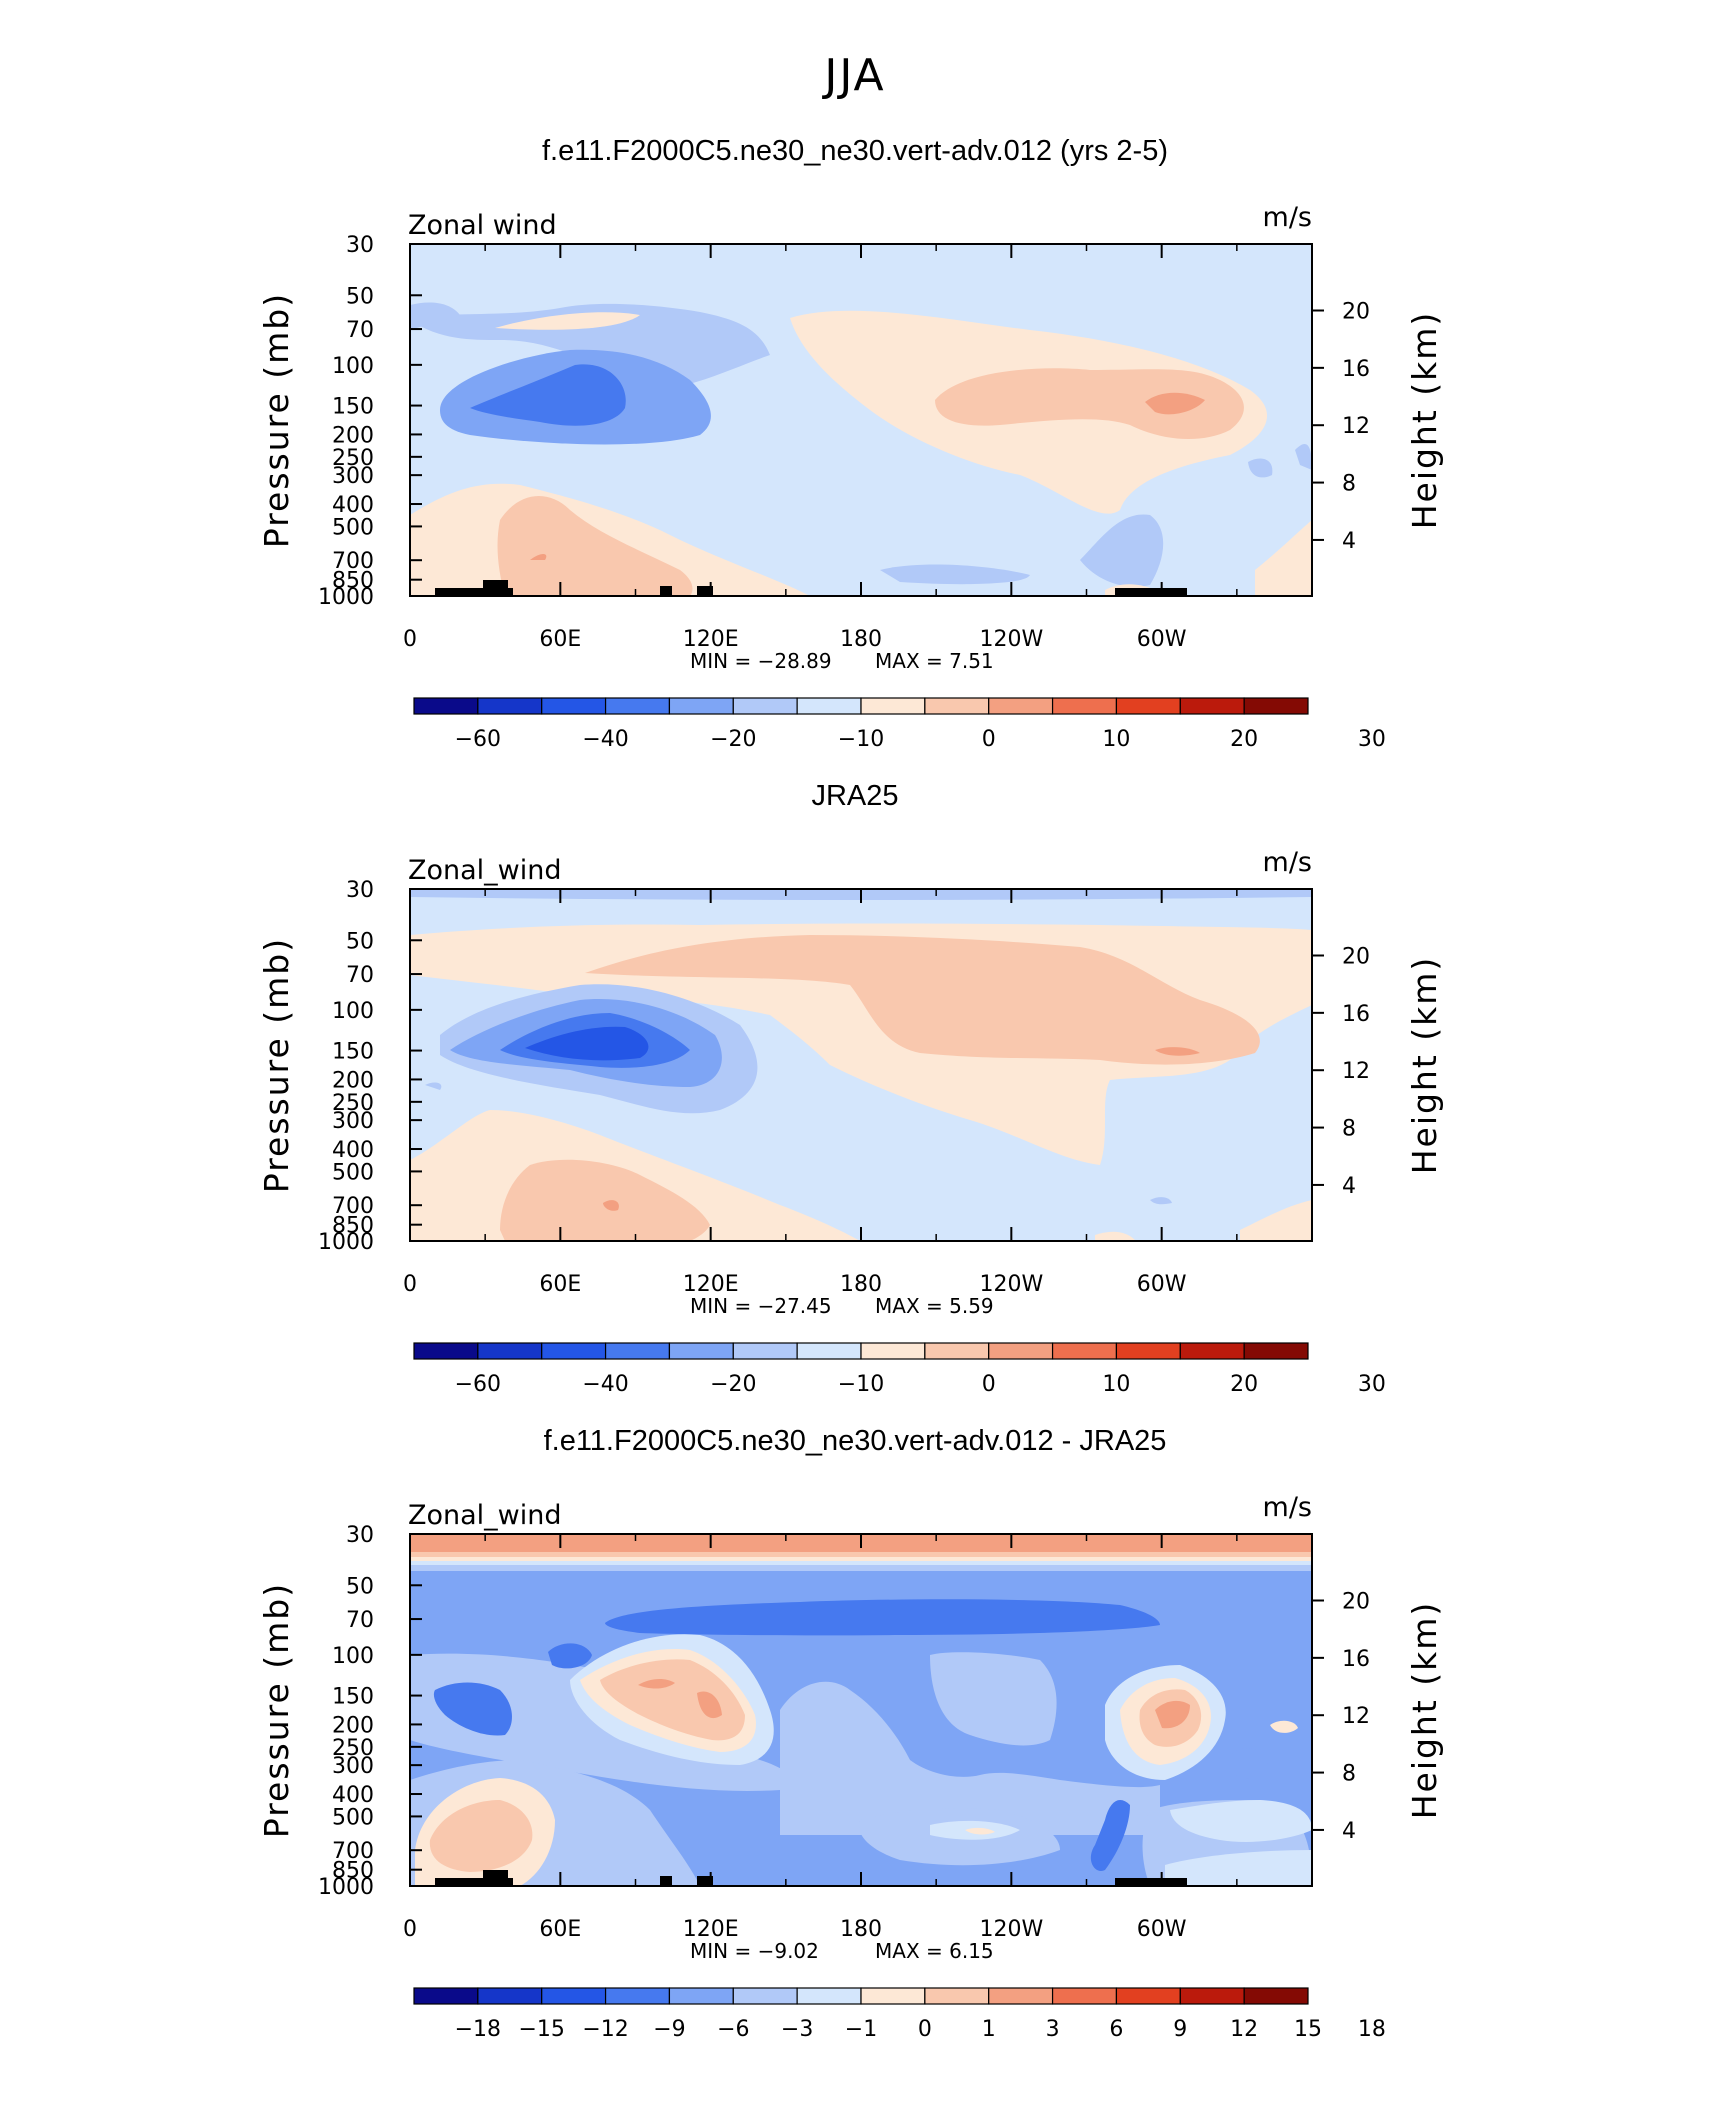 The height and width of the screenshot is (2120, 1710). I want to click on colorbar-label: 15, so click(1308, 2029).